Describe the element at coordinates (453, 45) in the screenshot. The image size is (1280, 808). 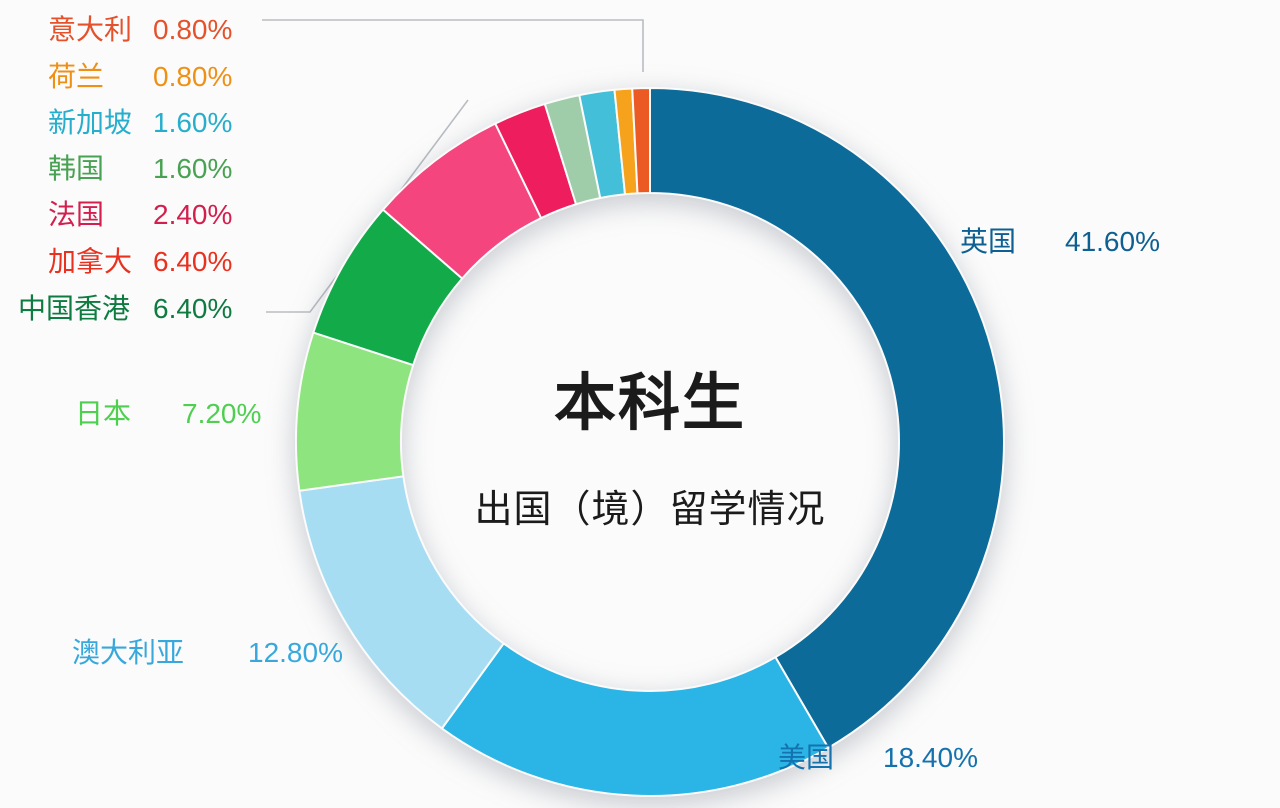
I see `leader-line-top-group-line` at that location.